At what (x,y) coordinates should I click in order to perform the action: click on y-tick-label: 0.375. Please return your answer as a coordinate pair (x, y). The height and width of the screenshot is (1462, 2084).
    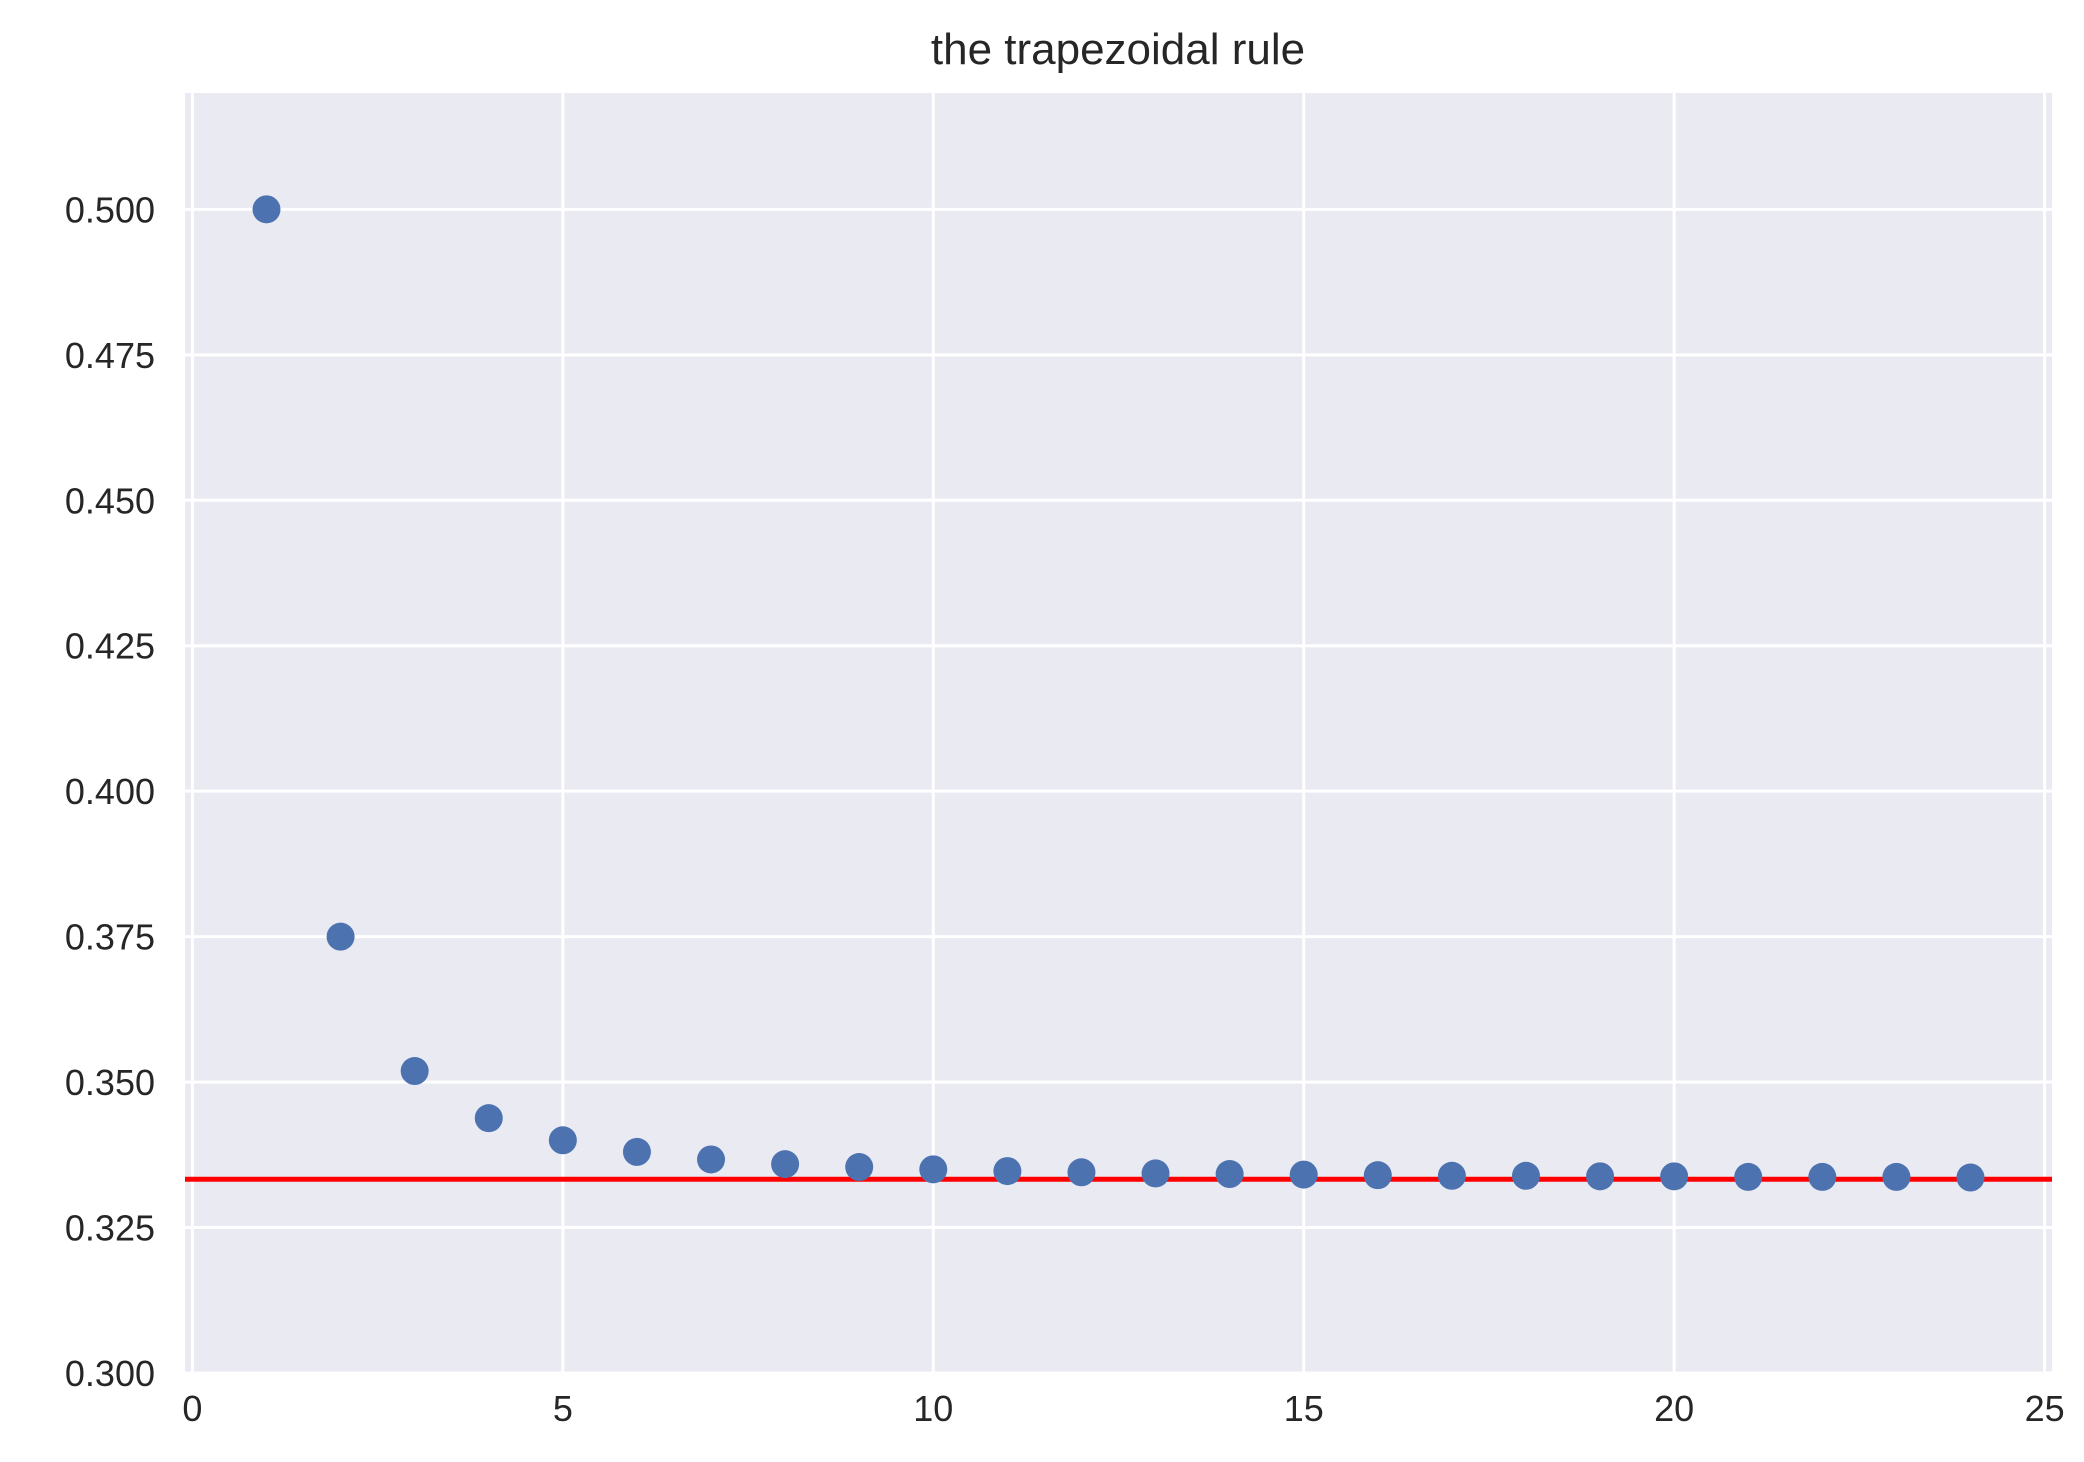
    Looking at the image, I should click on (110, 937).